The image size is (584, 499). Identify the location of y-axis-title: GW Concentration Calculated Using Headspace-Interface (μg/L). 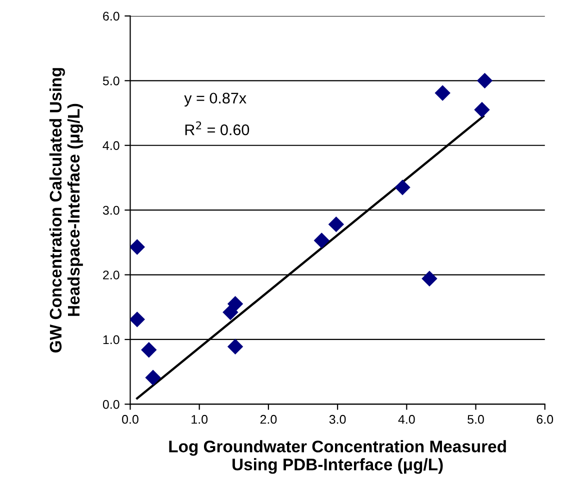
(66, 210).